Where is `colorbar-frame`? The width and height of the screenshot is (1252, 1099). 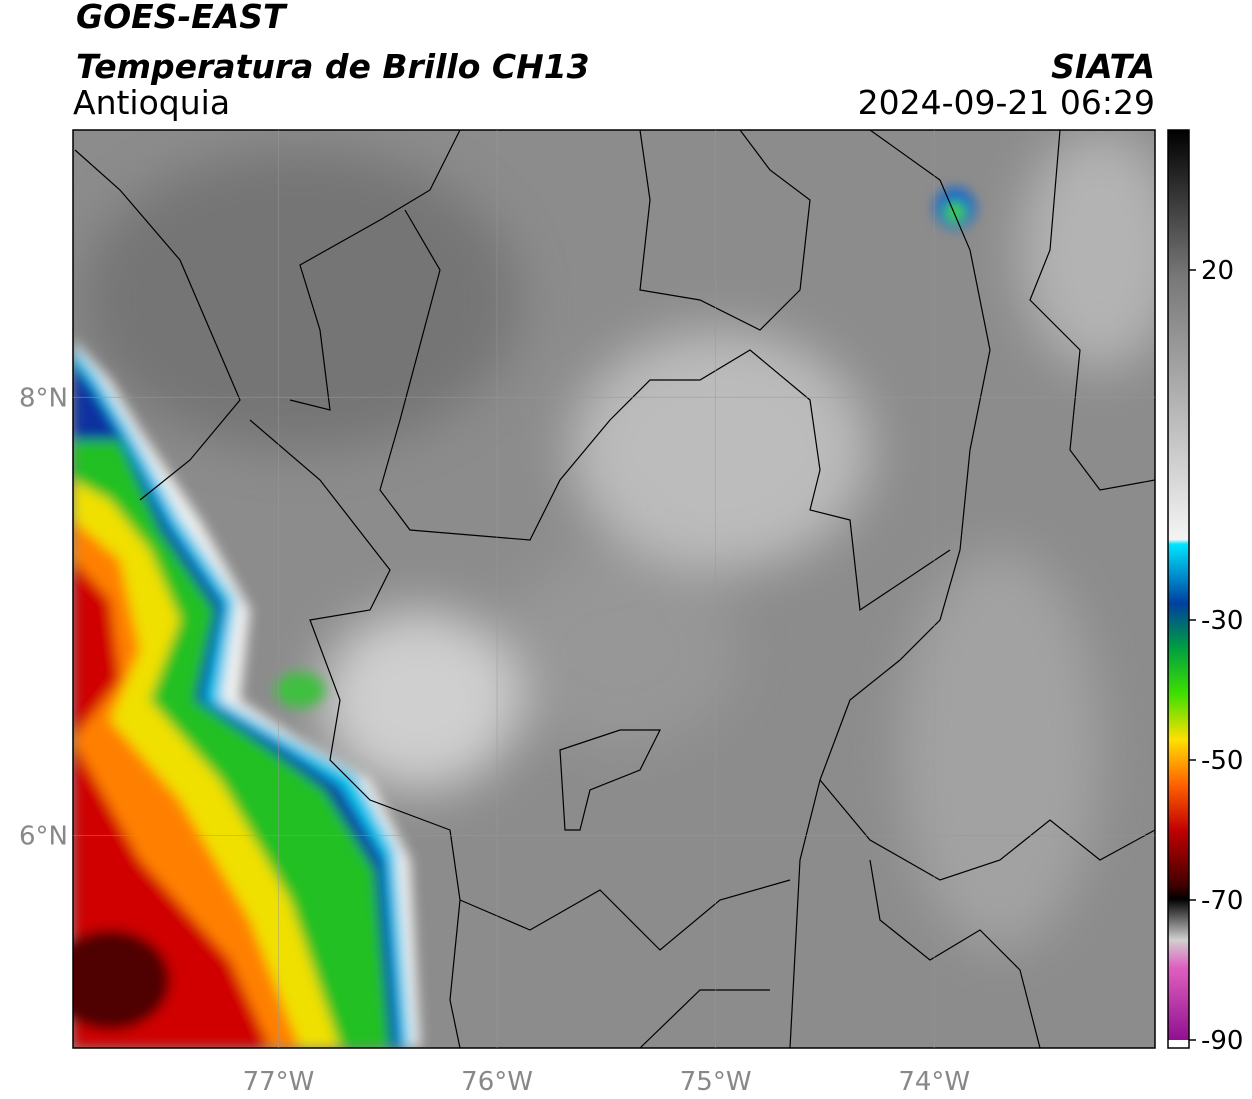 colorbar-frame is located at coordinates (1178, 589).